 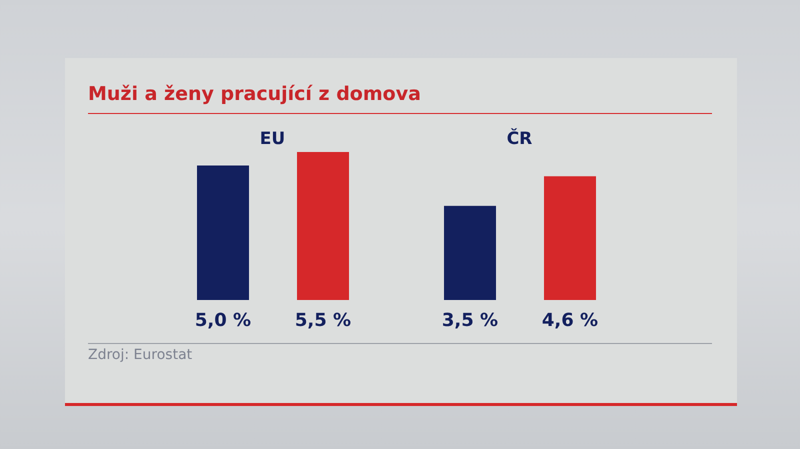 What do you see at coordinates (140, 355) in the screenshot?
I see `text: Zdroj: Eurostat` at bounding box center [140, 355].